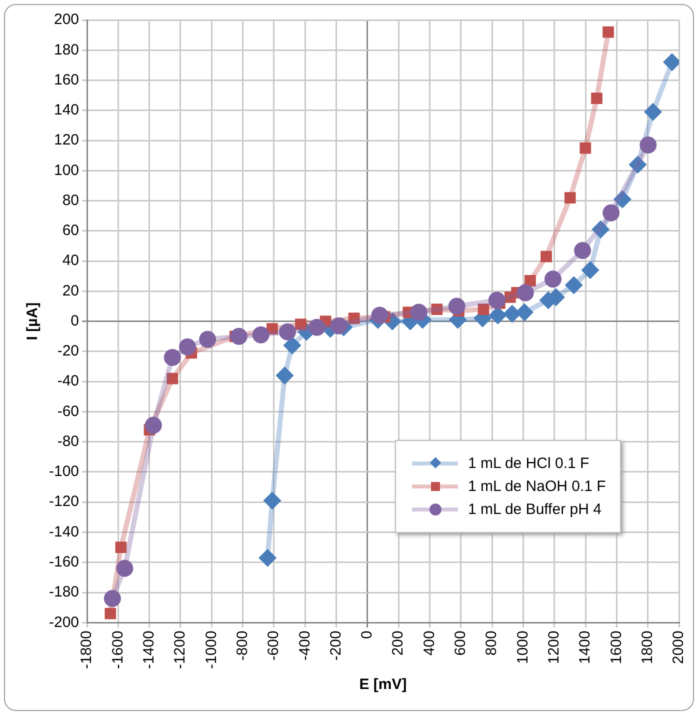 The width and height of the screenshot is (700, 713). Describe the element at coordinates (117, 650) in the screenshot. I see `x-tick-label: -1600` at that location.